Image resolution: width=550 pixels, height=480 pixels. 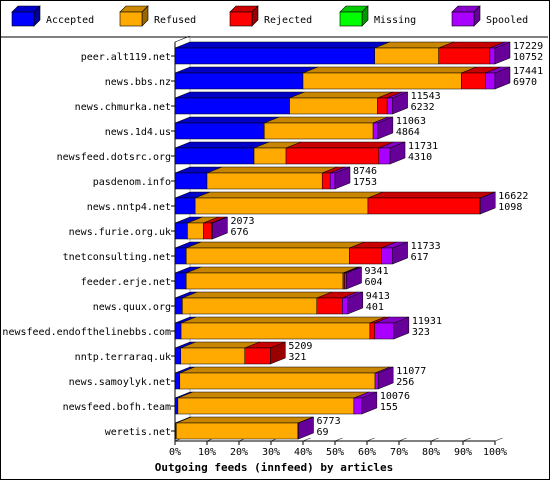 What do you see at coordinates (463, 19) in the screenshot?
I see `legend-swatch` at bounding box center [463, 19].